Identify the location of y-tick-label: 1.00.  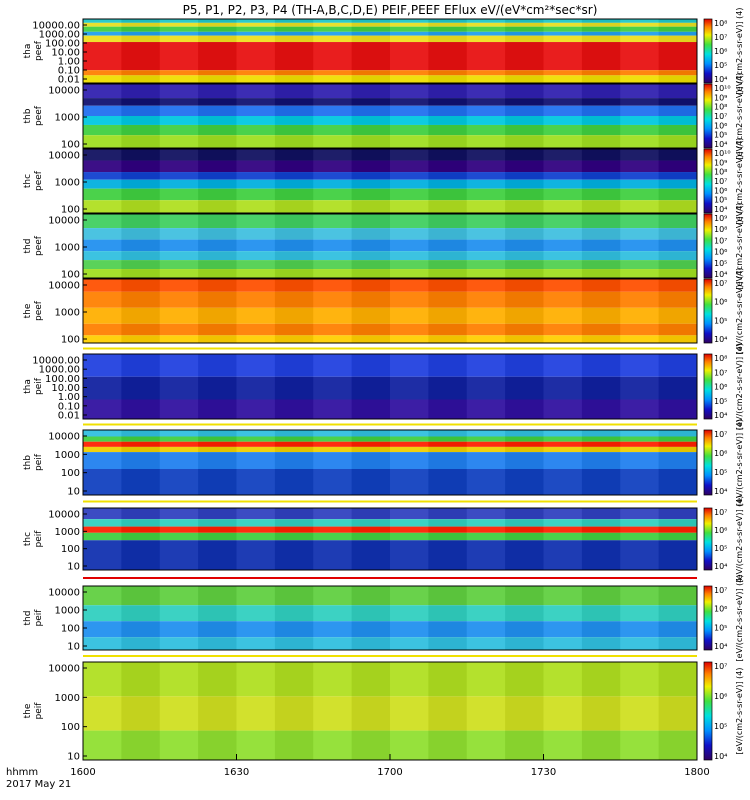
(69, 397).